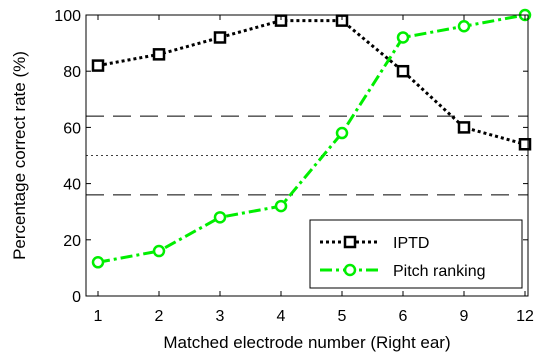 The width and height of the screenshot is (540, 356). I want to click on y-tick-label: 20, so click(72, 241).